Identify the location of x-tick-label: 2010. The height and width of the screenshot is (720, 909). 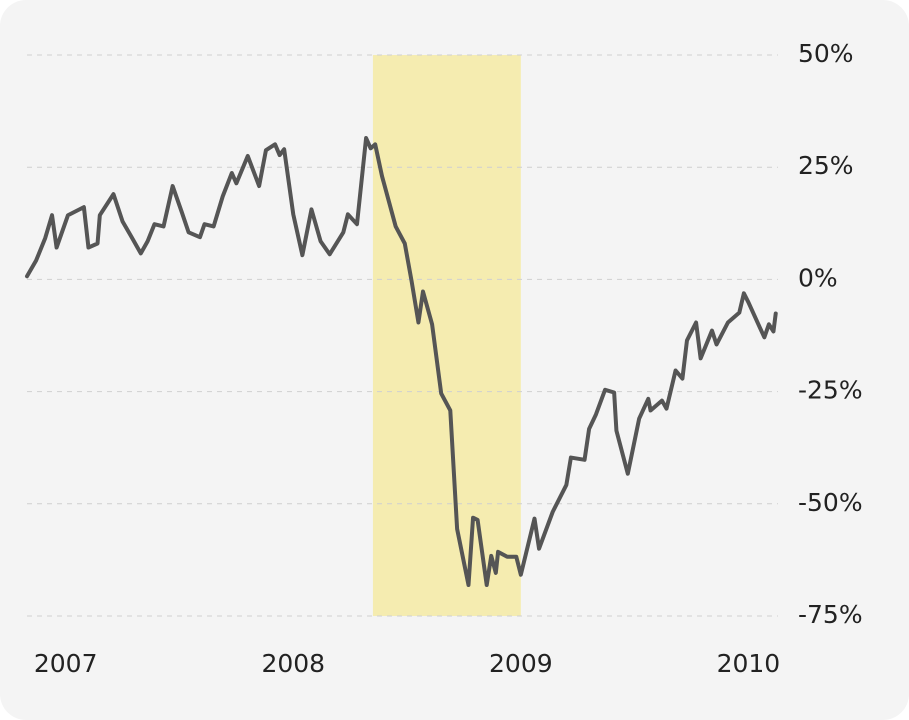
(749, 663).